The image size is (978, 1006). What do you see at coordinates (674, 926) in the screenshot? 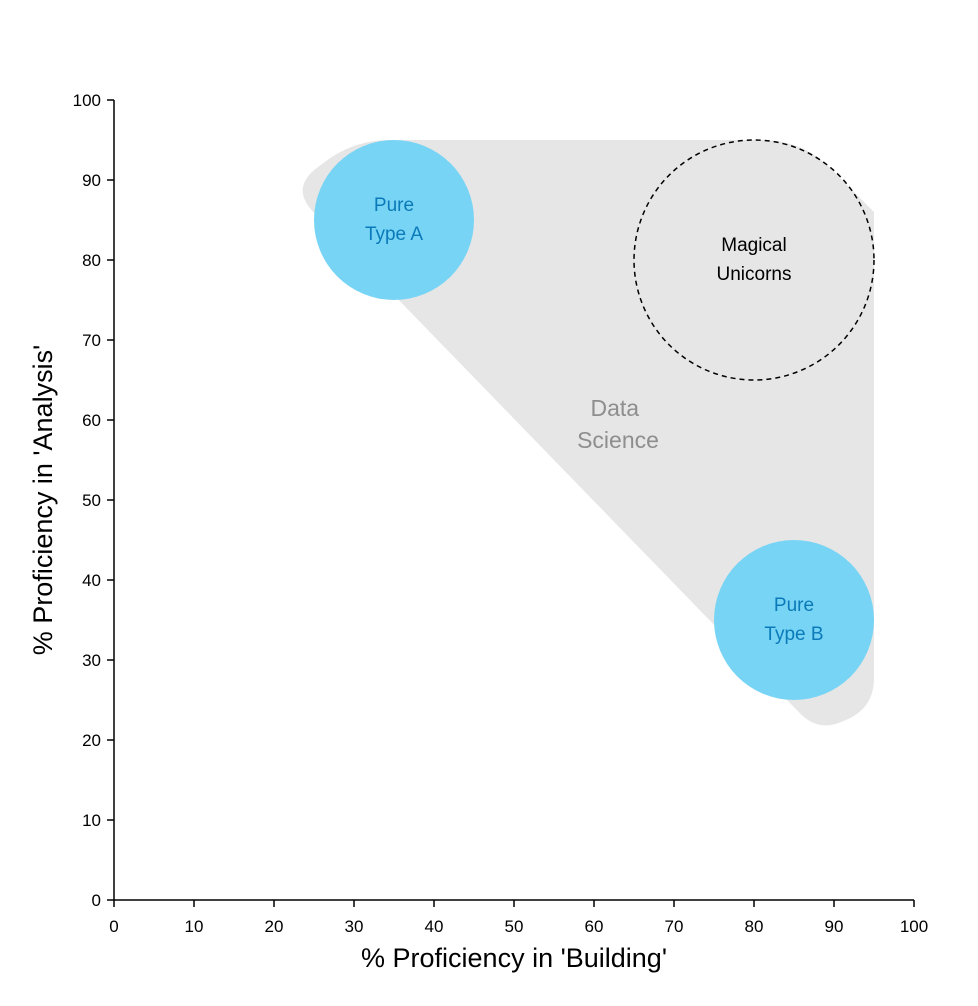
I see `x-tick-label: 70` at bounding box center [674, 926].